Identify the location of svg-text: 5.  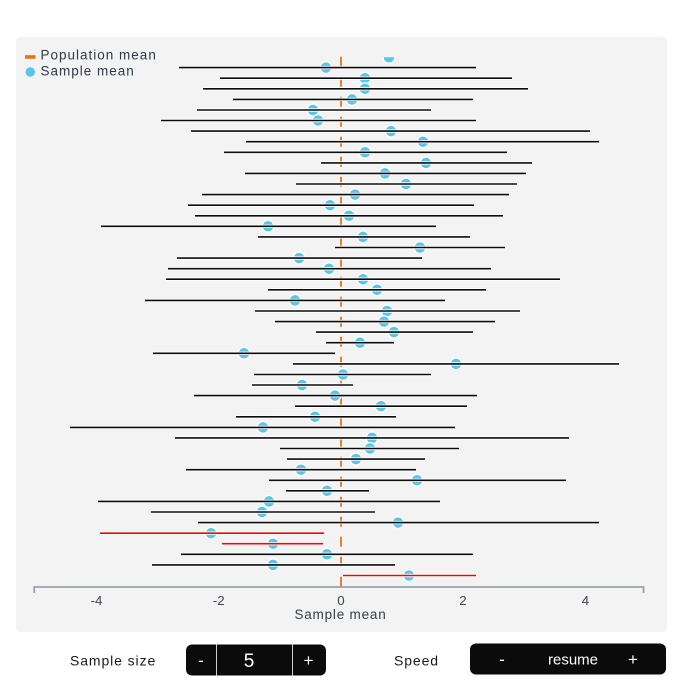
(249, 661).